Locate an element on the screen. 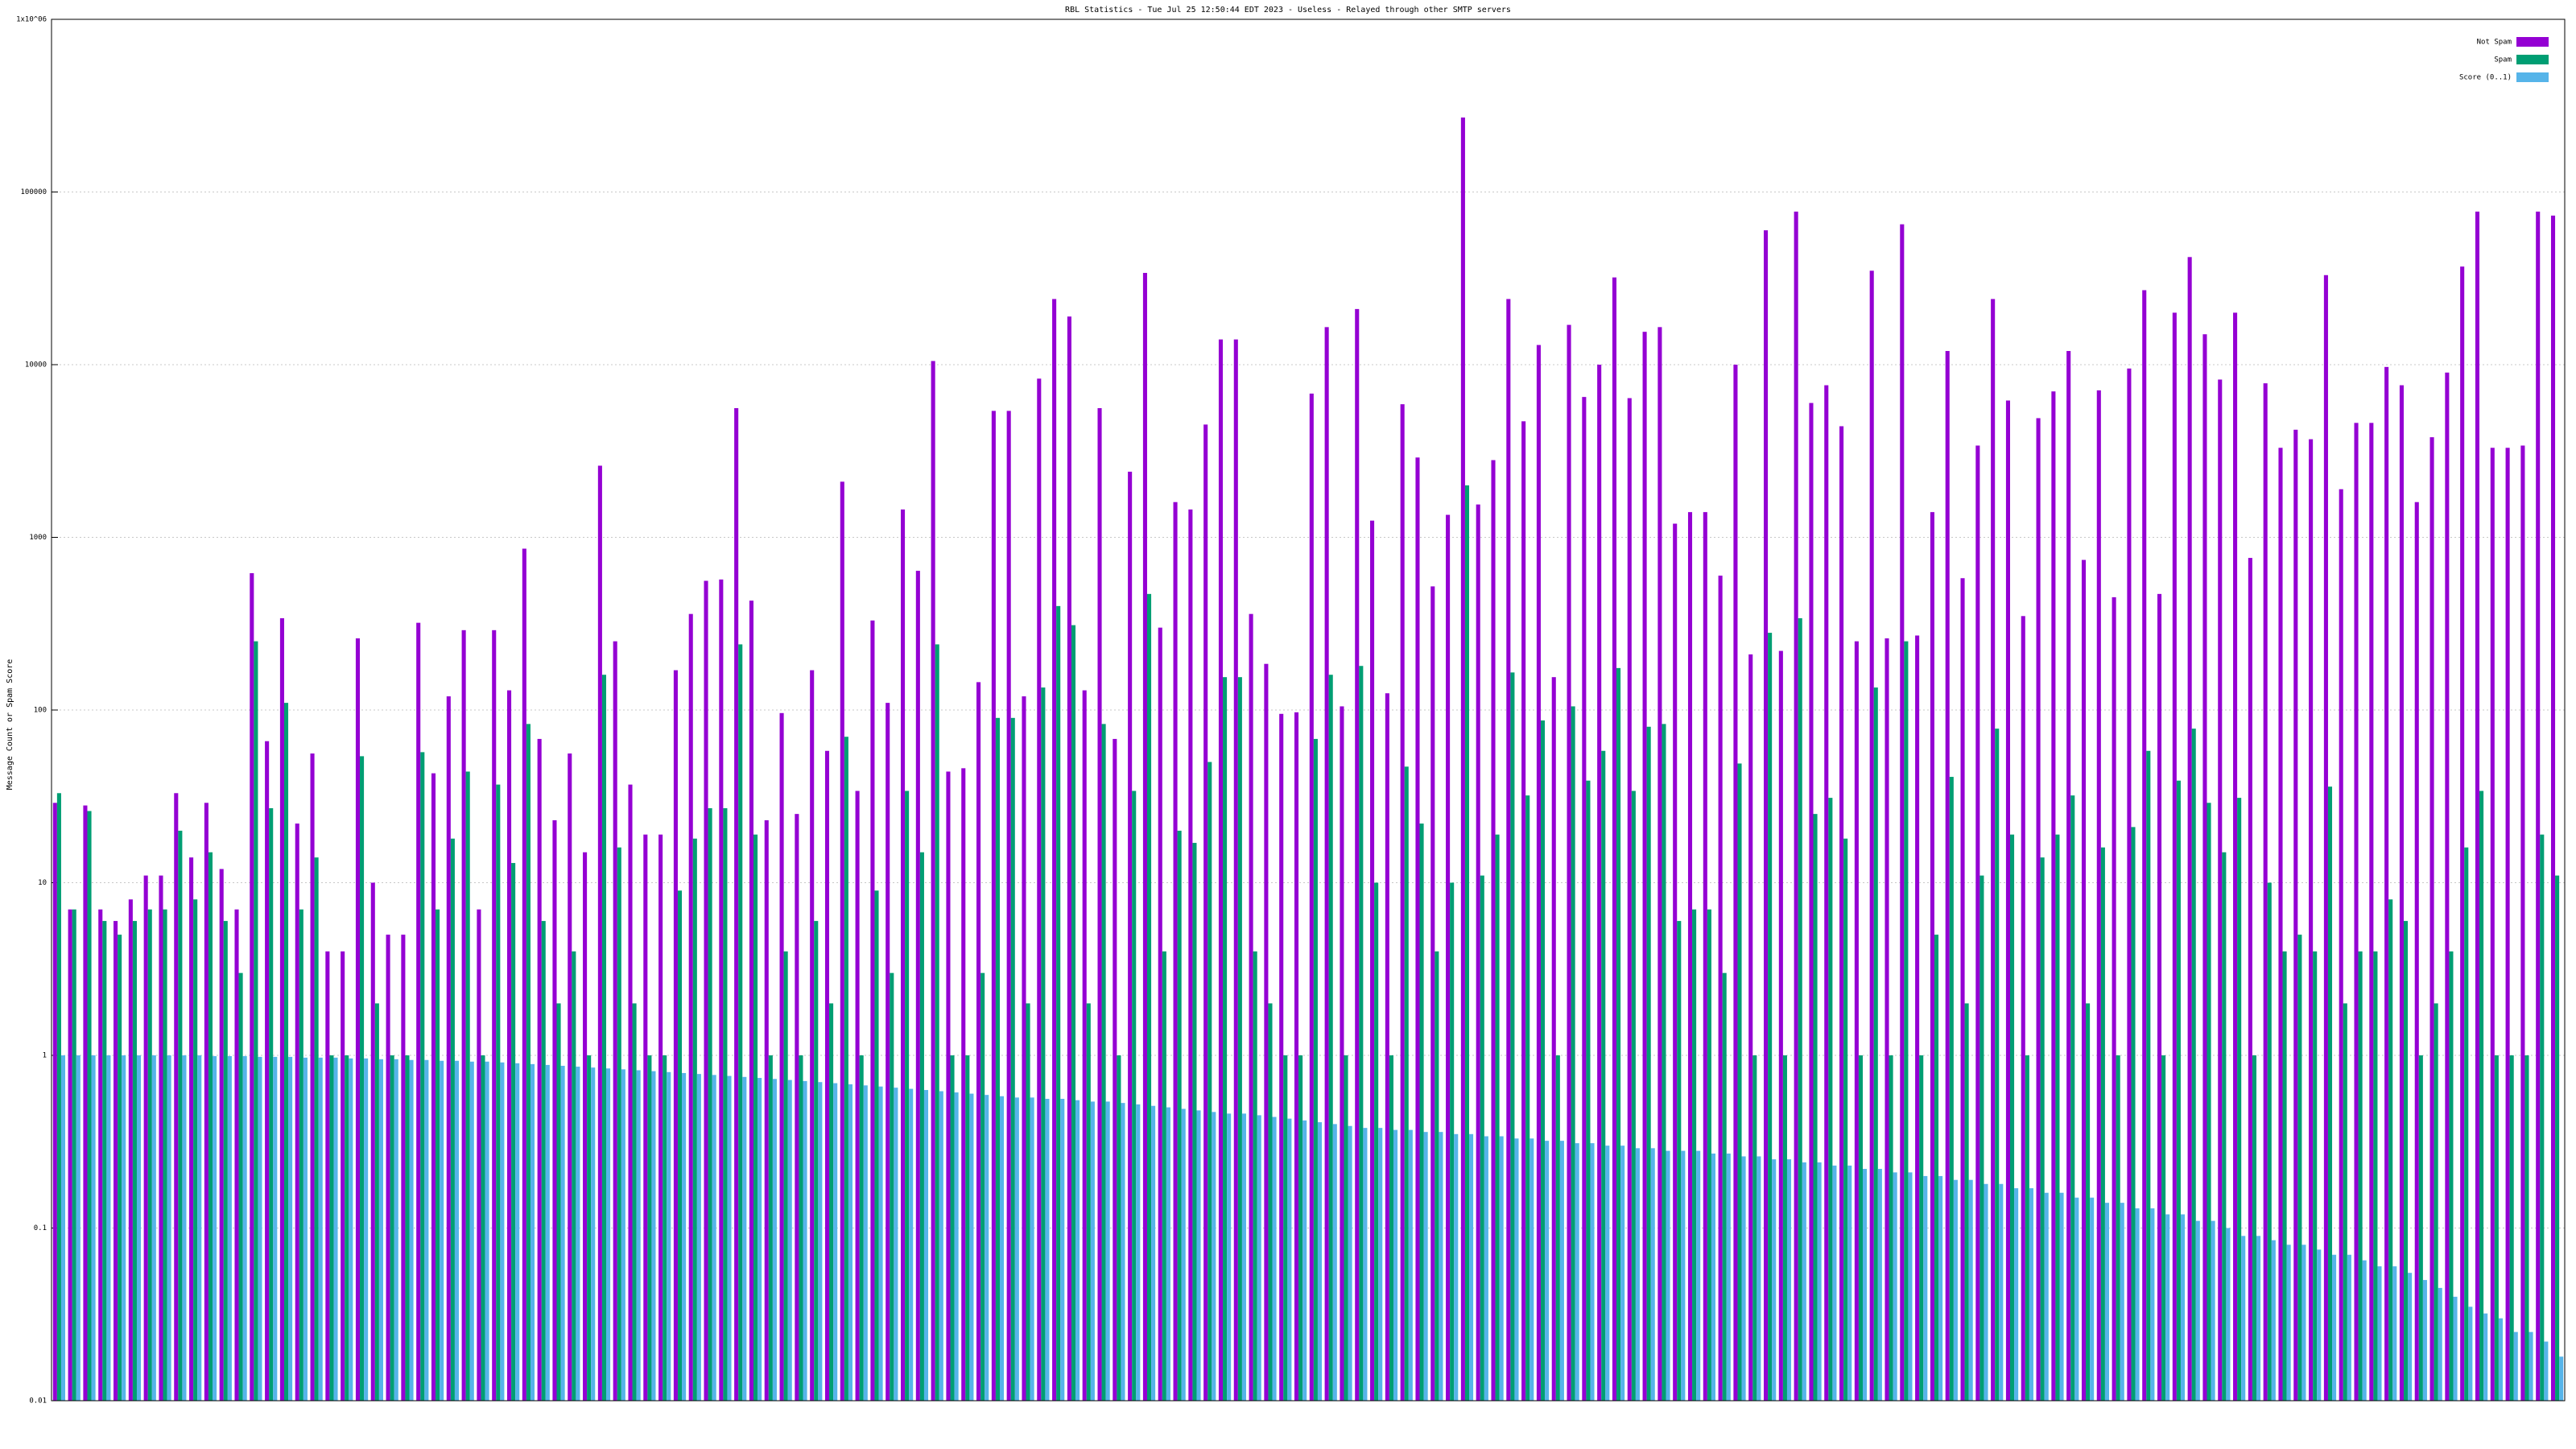  y-tick-label: 100000 is located at coordinates (33, 192).